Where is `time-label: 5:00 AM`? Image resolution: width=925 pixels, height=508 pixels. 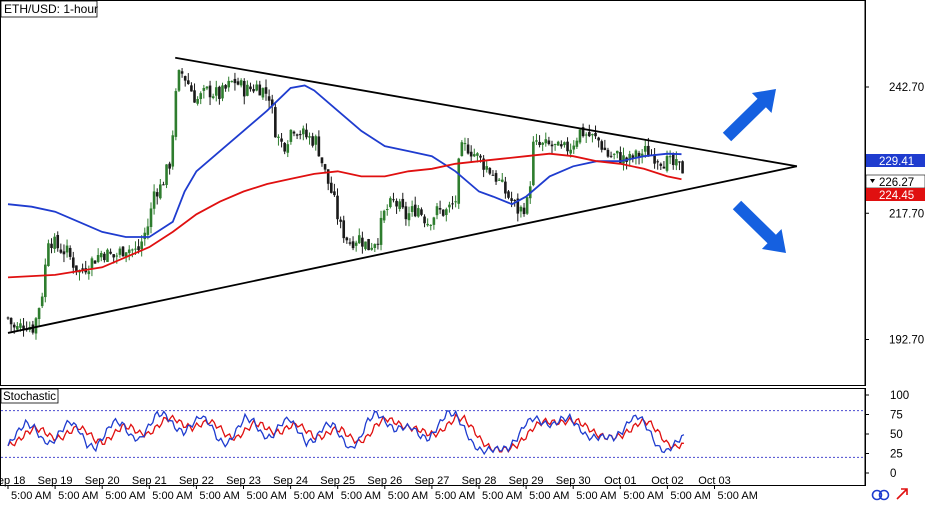 time-label: 5:00 AM is located at coordinates (31, 496).